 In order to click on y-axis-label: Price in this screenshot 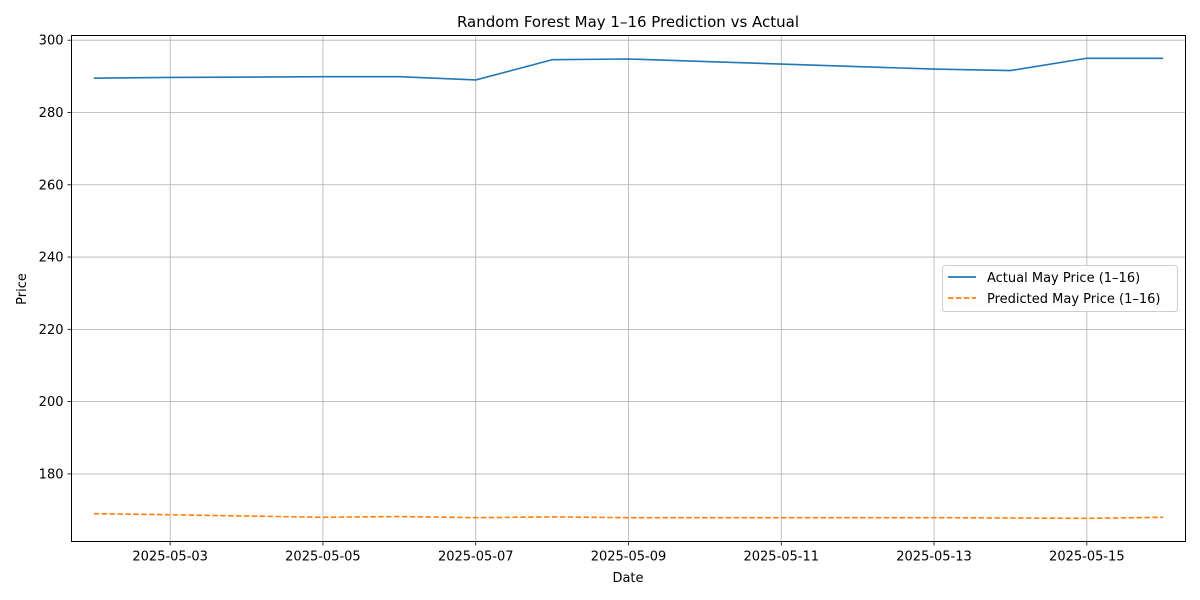, I will do `click(22, 289)`.